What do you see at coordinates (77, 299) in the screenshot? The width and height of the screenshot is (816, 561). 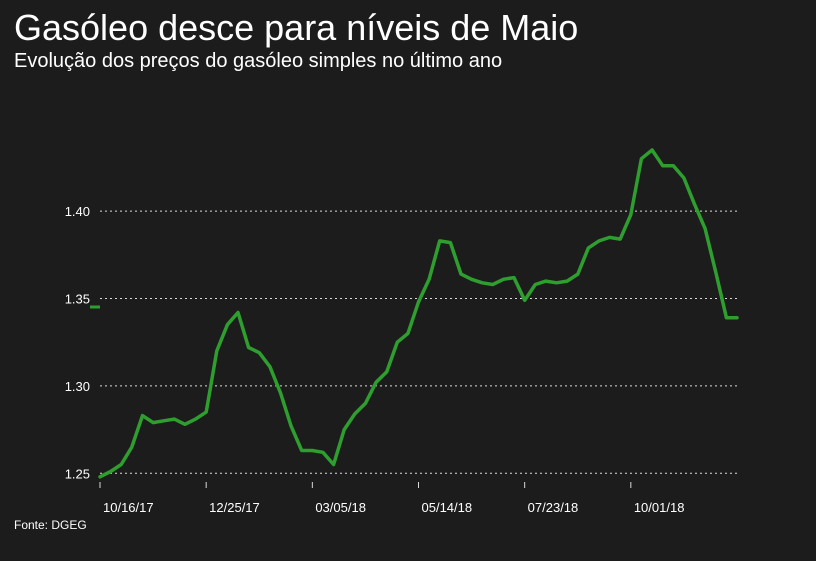 I see `y-tick-label: 1.35` at bounding box center [77, 299].